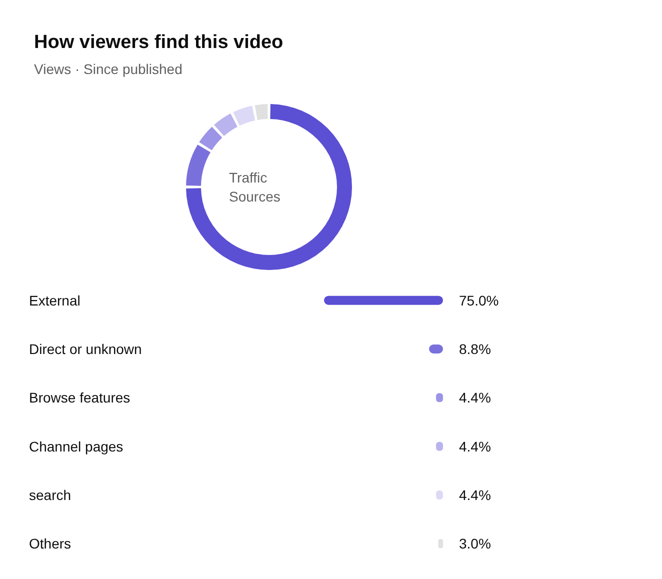  What do you see at coordinates (50, 544) in the screenshot?
I see `y-tick-label: Others` at bounding box center [50, 544].